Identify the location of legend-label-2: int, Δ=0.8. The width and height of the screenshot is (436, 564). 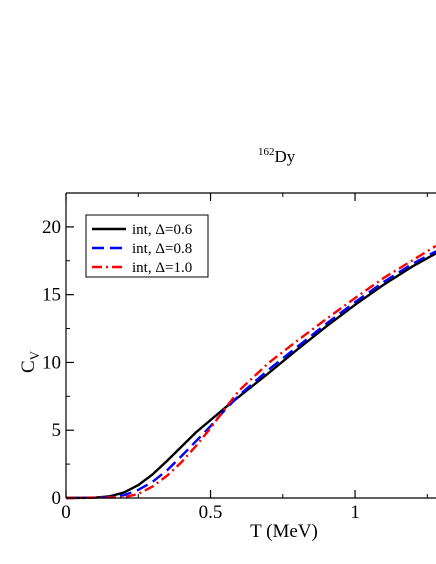
(162, 249).